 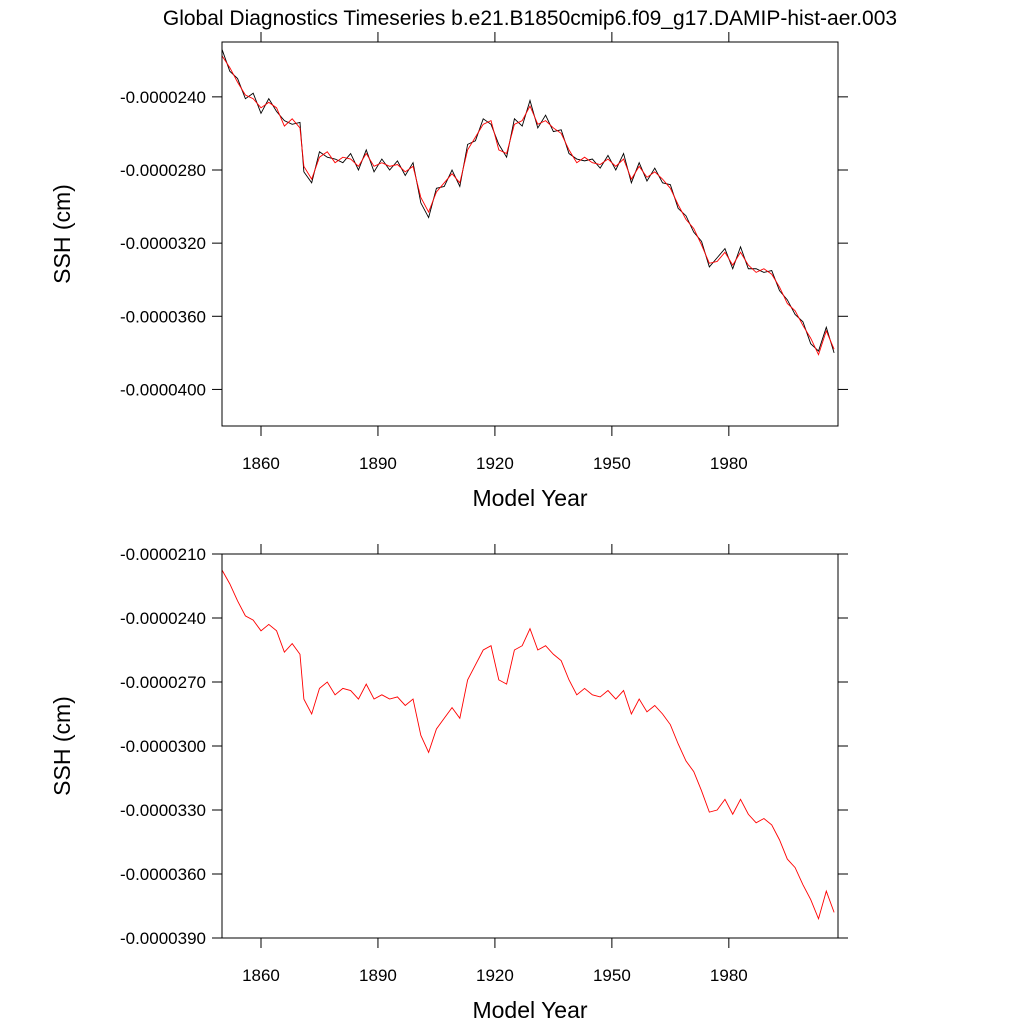 I want to click on y-tick-label: -0.0000270, so click(x=163, y=682).